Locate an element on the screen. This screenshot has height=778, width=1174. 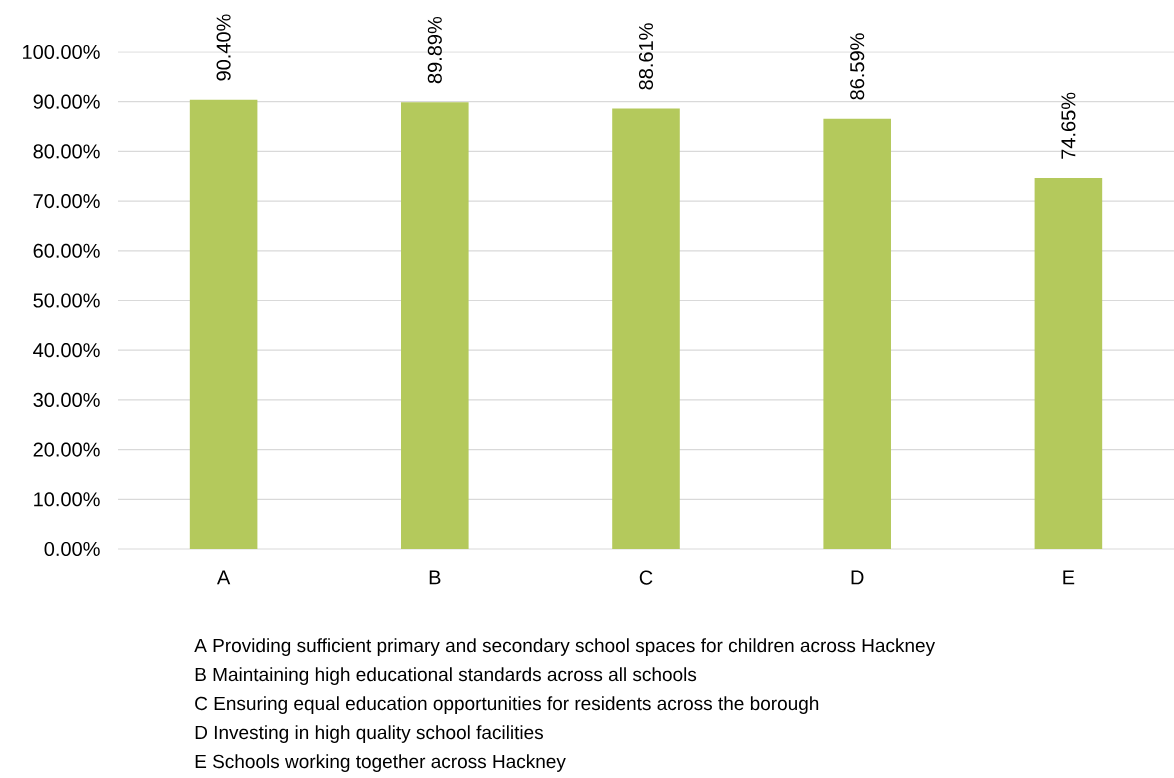
text: C Ensuring equal education opportunities for residents across the borough is located at coordinates (507, 705).